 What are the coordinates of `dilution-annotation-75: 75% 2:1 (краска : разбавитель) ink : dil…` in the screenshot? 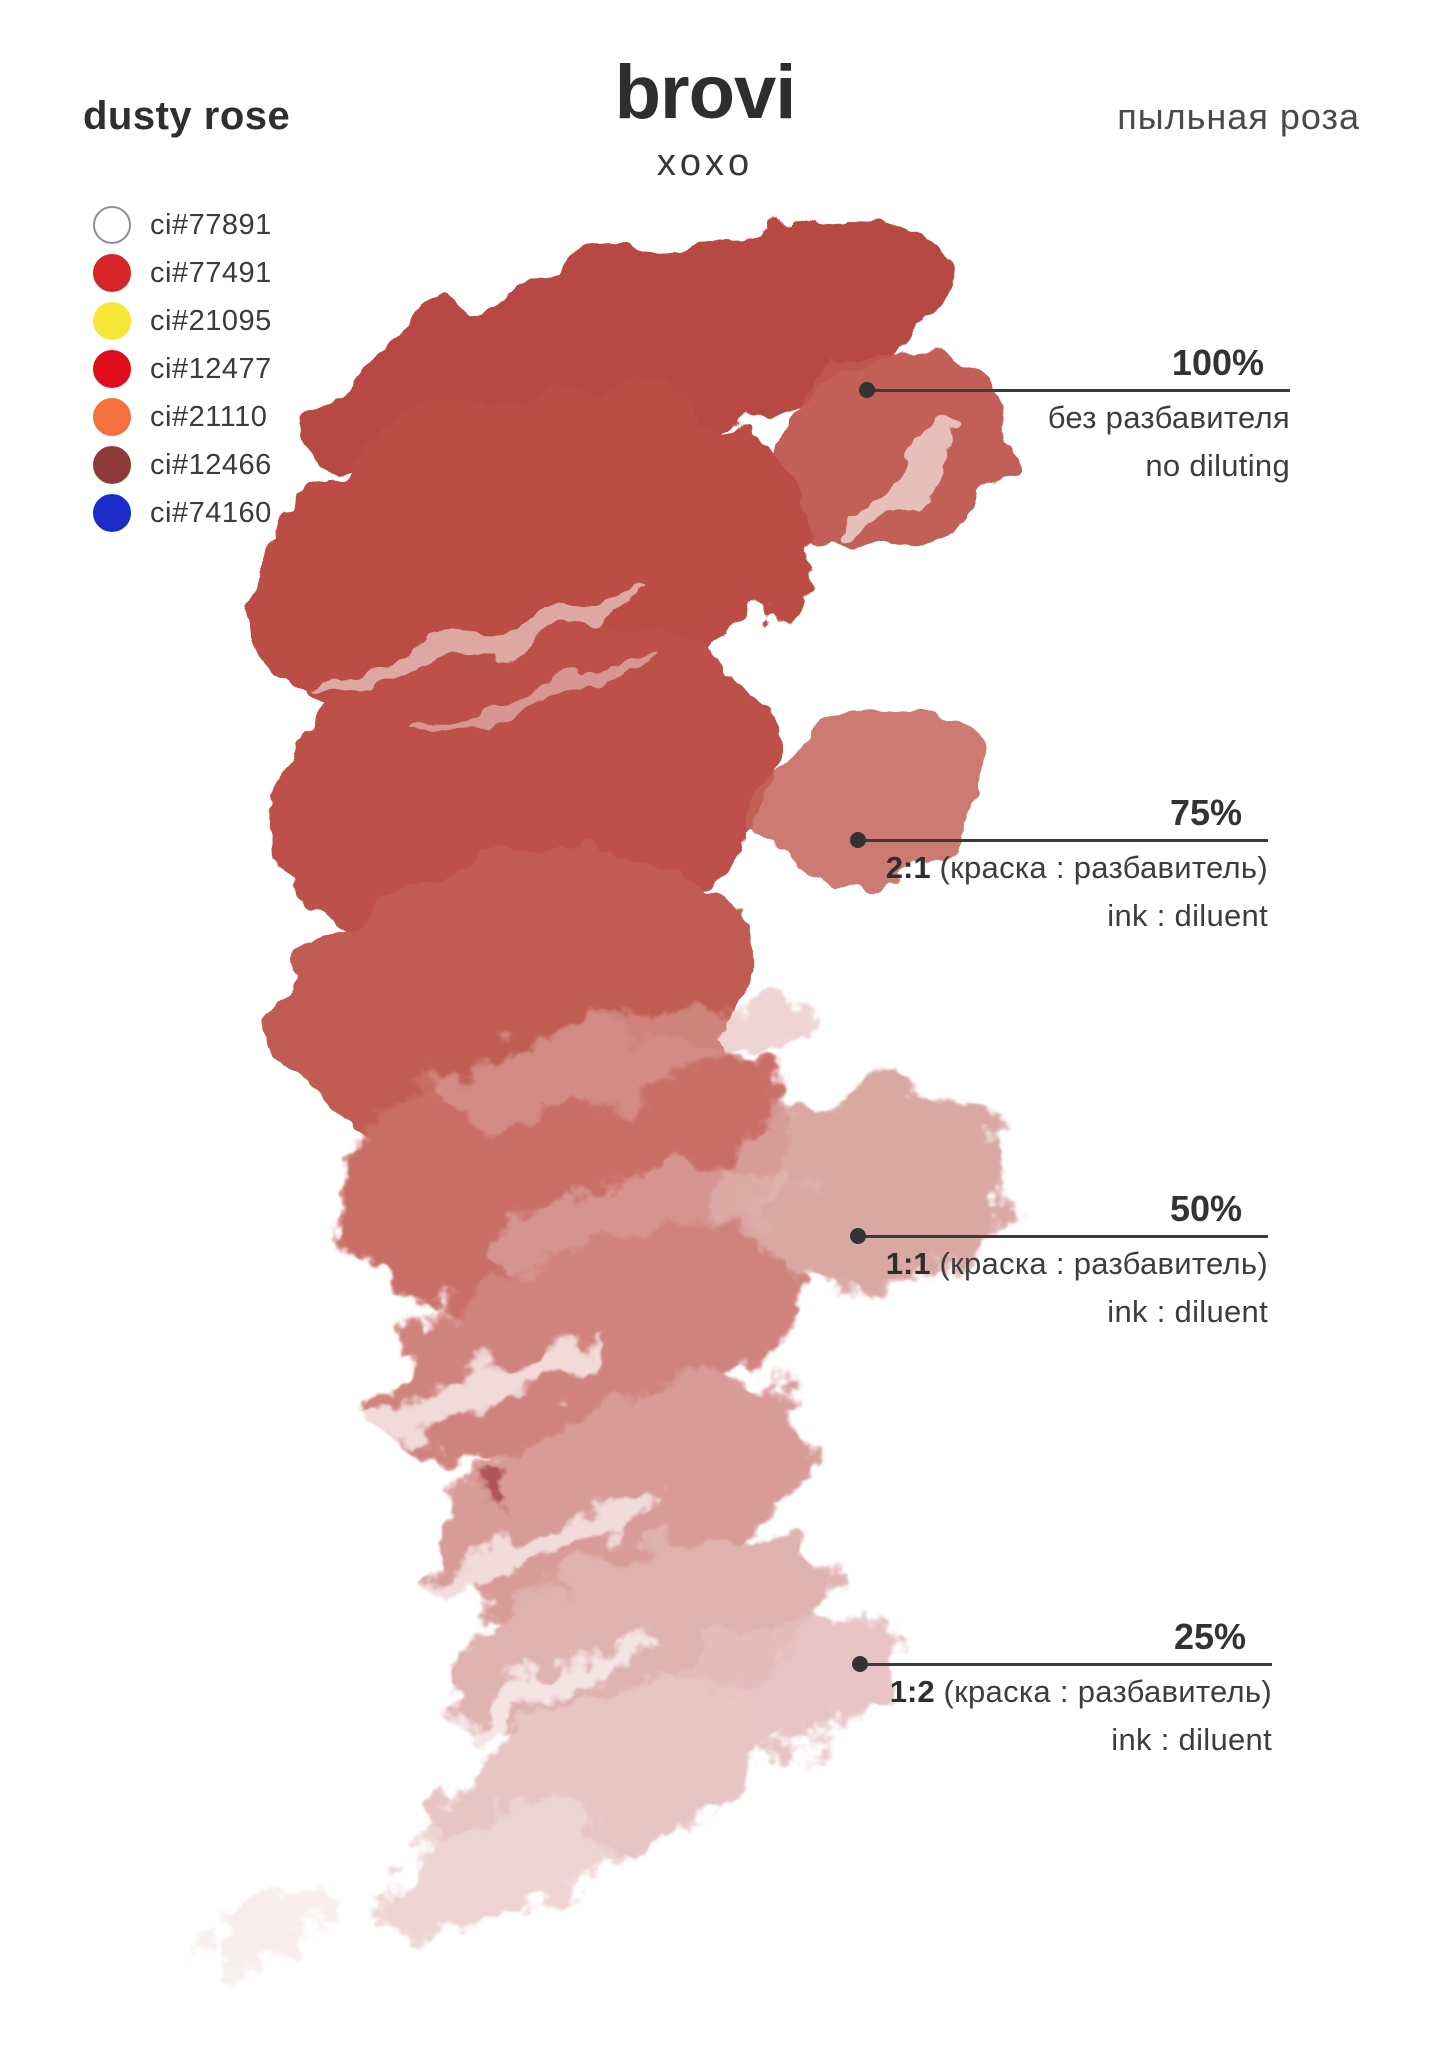 It's located at (1059, 865).